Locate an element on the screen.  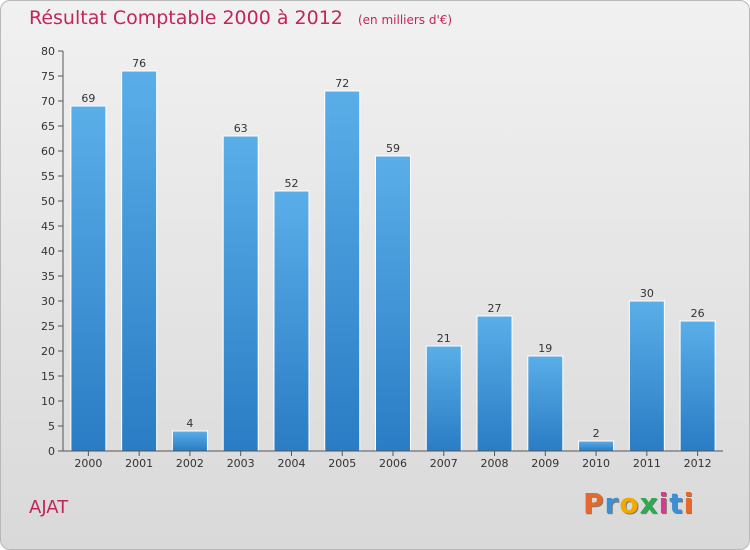
y-tick-label: 50 is located at coordinates (48, 201).